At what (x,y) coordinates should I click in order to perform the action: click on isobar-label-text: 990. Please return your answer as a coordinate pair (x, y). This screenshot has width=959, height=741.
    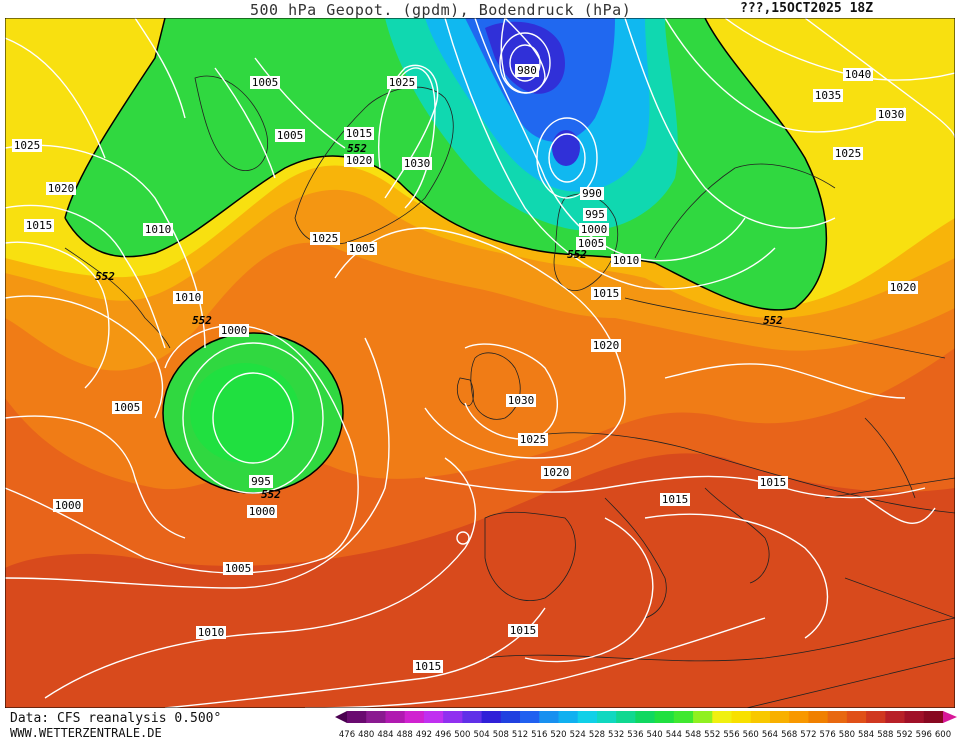
    Looking at the image, I should click on (592, 193).